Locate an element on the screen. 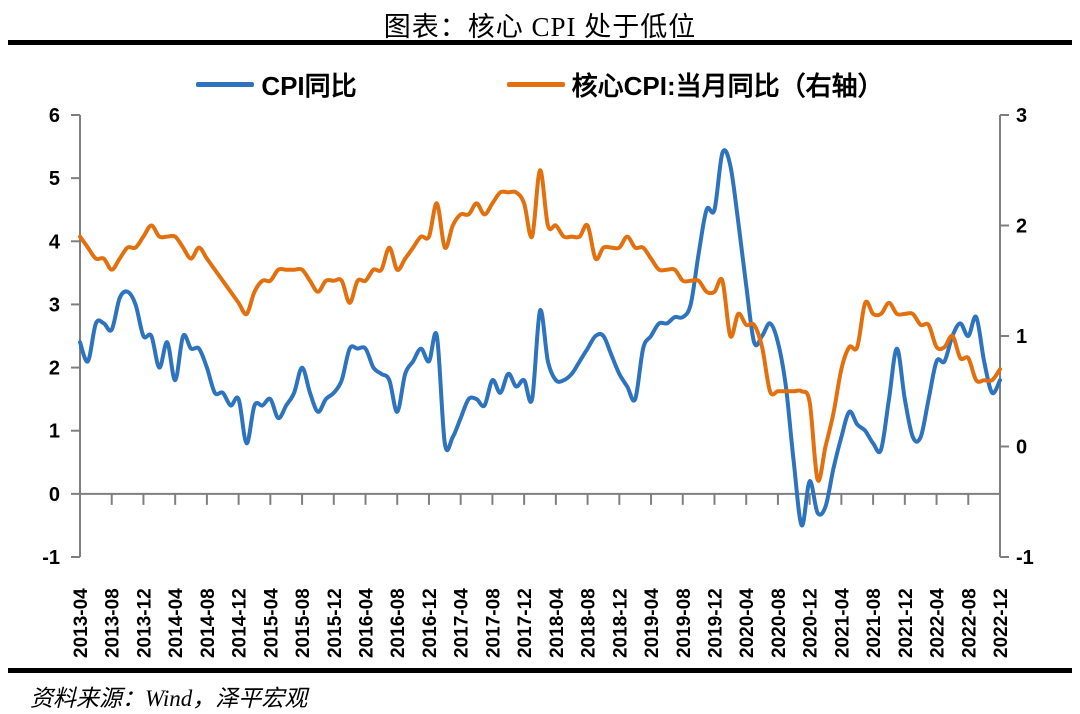  x-axis-label: 2021-08 is located at coordinates (874, 623).